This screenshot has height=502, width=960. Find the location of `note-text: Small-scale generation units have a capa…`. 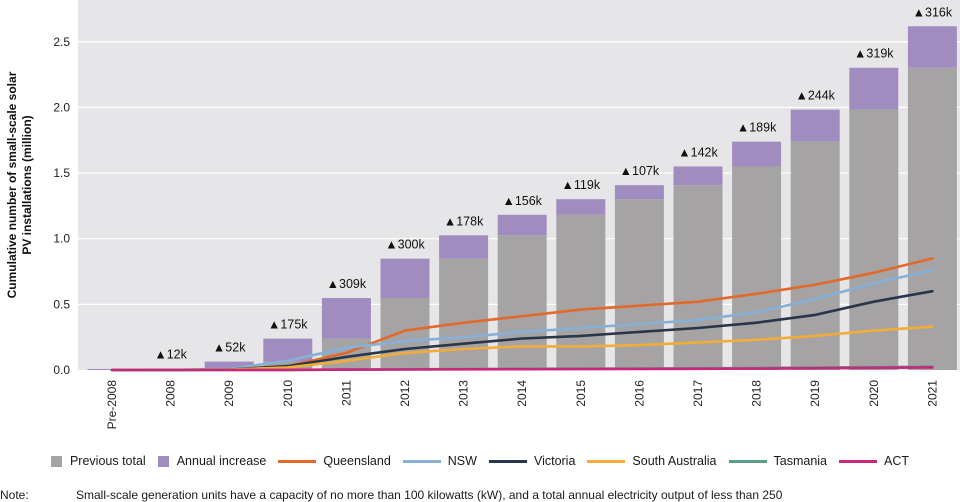

note-text: Small-scale generation units have a capa… is located at coordinates (429, 495).